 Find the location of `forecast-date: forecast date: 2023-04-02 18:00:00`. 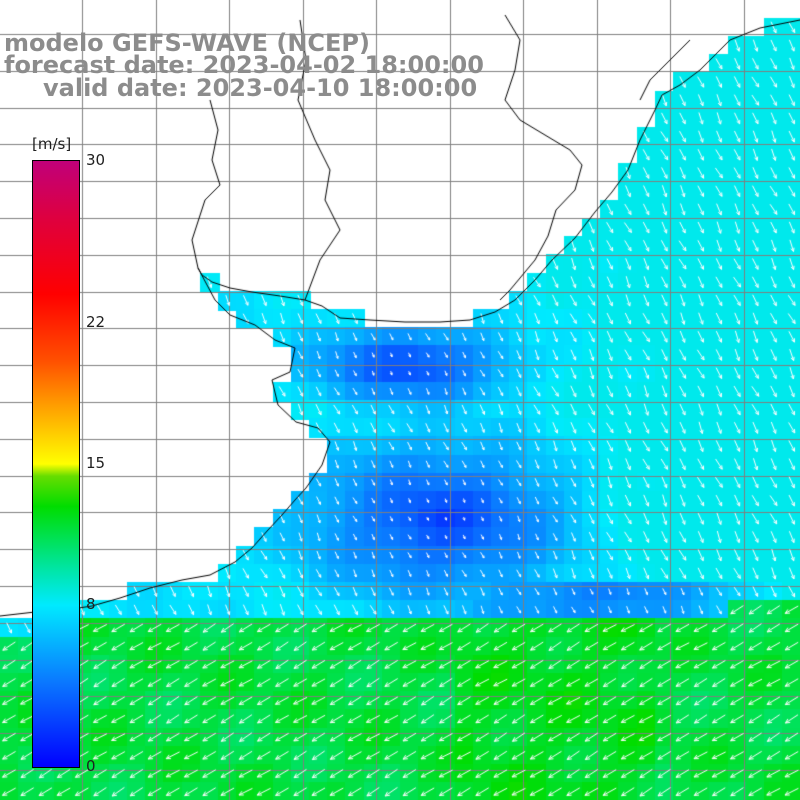

forecast-date: forecast date: 2023-04-02 18:00:00 is located at coordinates (244, 65).